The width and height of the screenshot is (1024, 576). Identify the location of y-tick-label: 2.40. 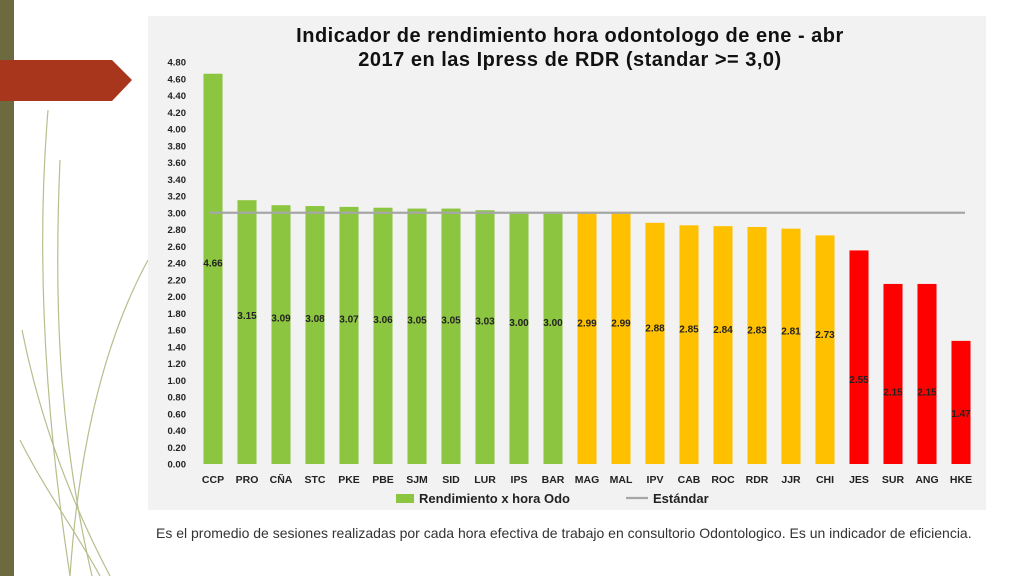
(177, 264).